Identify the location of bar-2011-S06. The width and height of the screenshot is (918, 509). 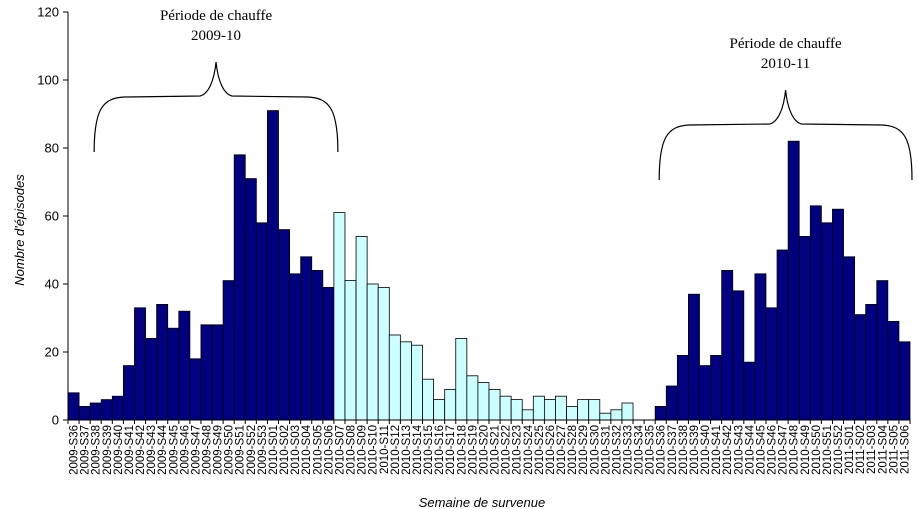
(904, 381).